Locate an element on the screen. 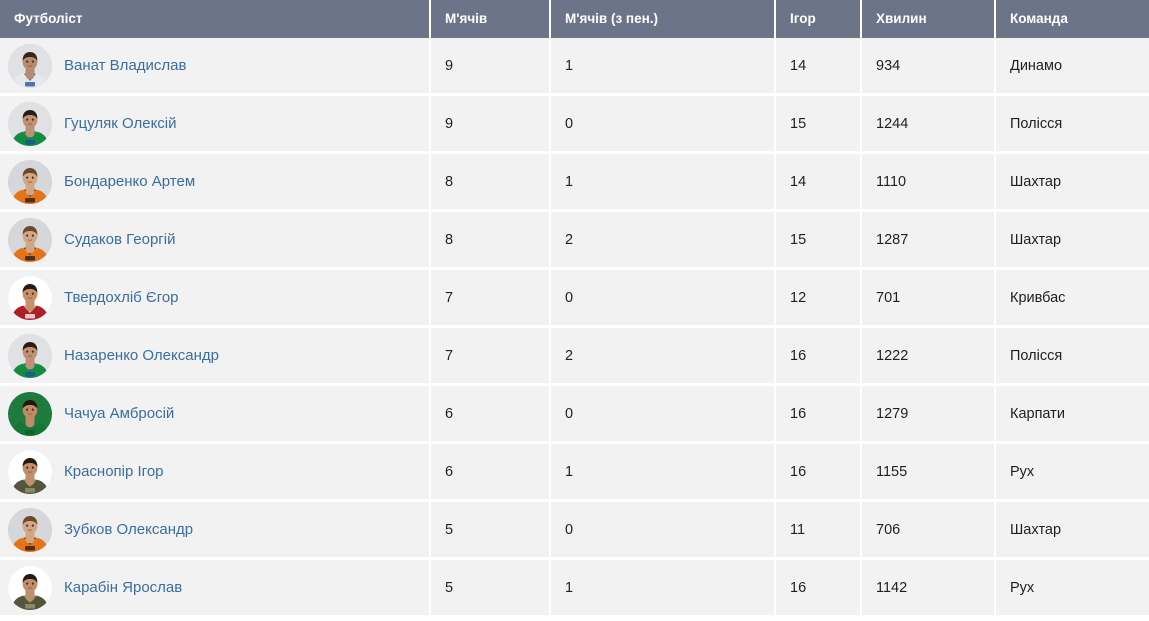 This screenshot has height=621, width=1149. player-name-link: Зубков Олександр is located at coordinates (129, 529).